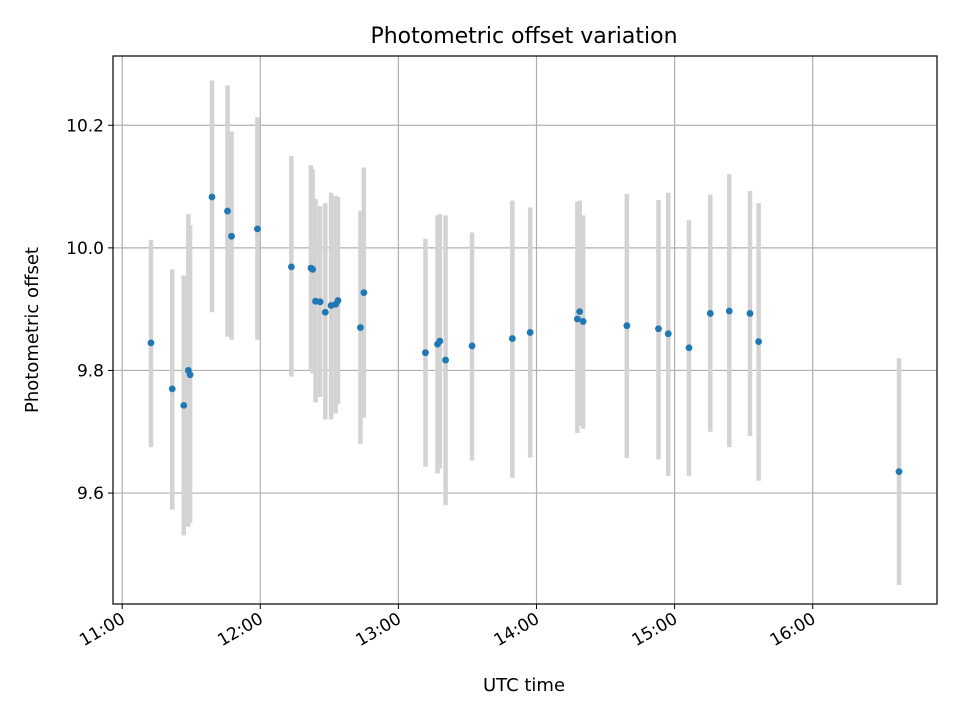 Image resolution: width=960 pixels, height=720 pixels. Describe the element at coordinates (90, 371) in the screenshot. I see `y-tick-label: 9.8` at that location.